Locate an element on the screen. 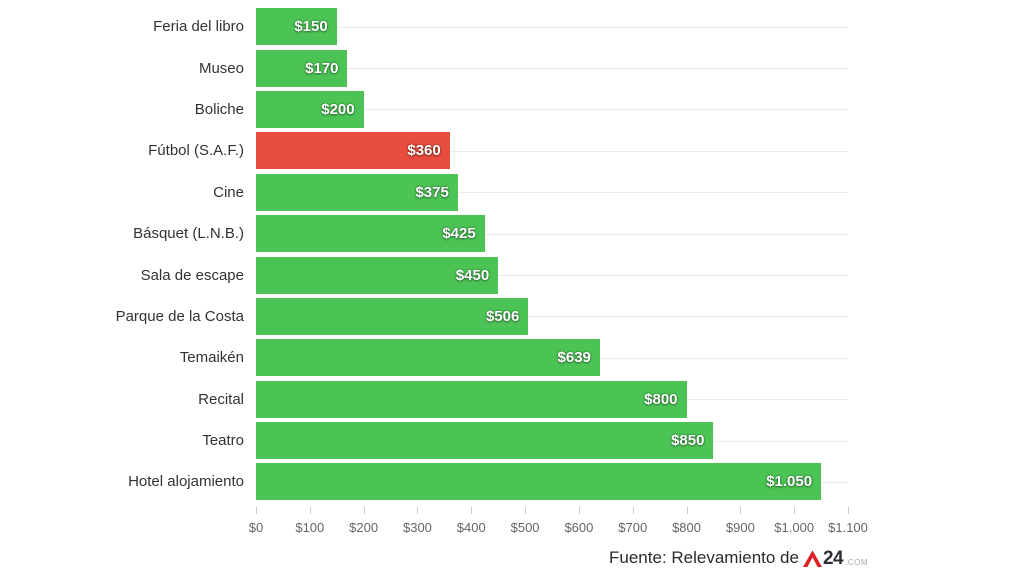 The height and width of the screenshot is (576, 1024). table-row: Parque de la Costa $506 is located at coordinates (512, 316).